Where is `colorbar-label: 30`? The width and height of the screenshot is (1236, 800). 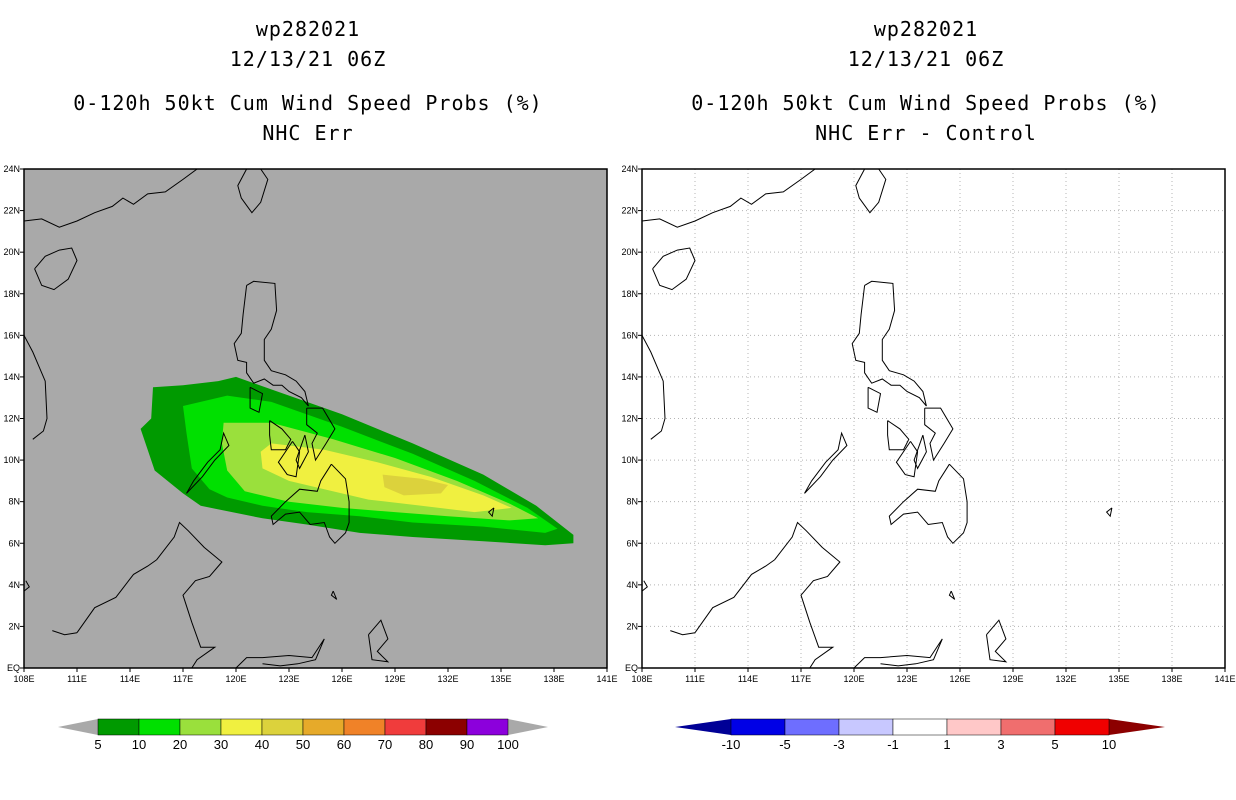 colorbar-label: 30 is located at coordinates (221, 744).